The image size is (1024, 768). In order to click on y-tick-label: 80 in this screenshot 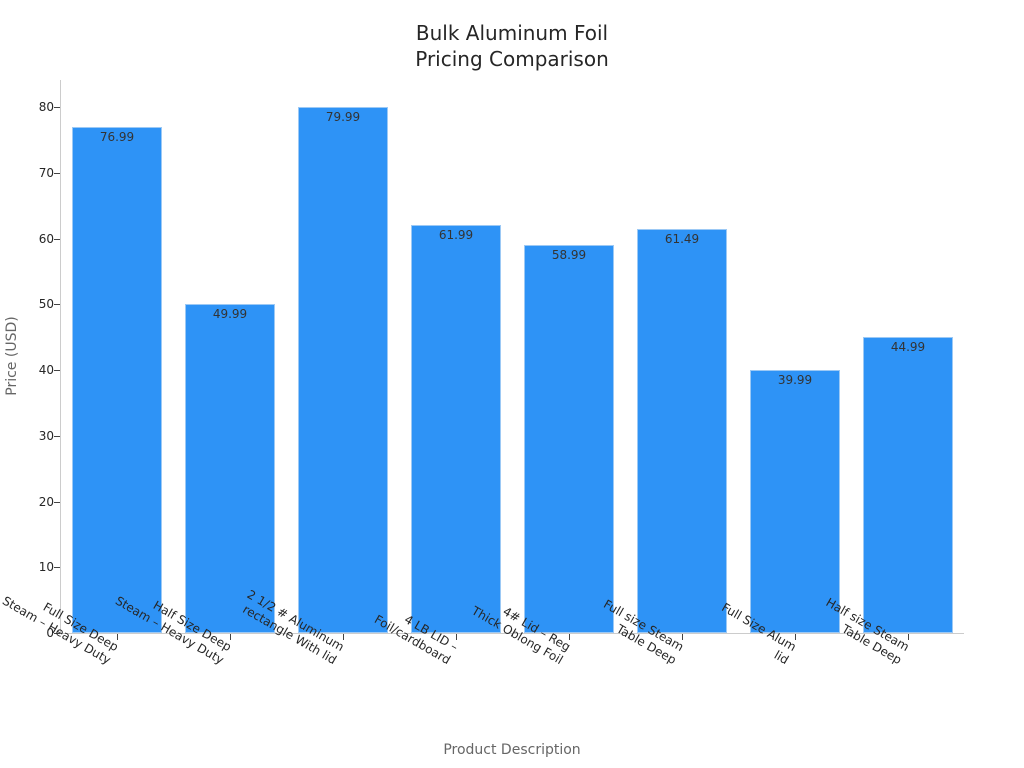, I will do `click(46, 107)`.